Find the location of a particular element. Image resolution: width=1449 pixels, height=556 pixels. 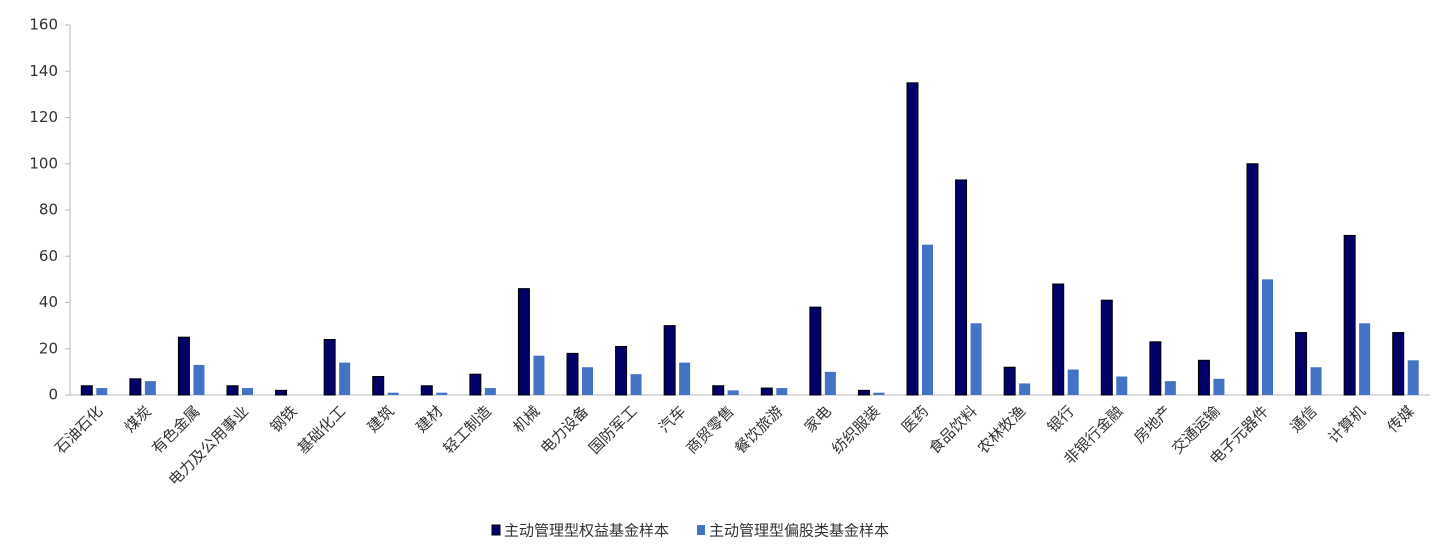

x-tick-label: 餐饮旅游 is located at coordinates (758, 429).